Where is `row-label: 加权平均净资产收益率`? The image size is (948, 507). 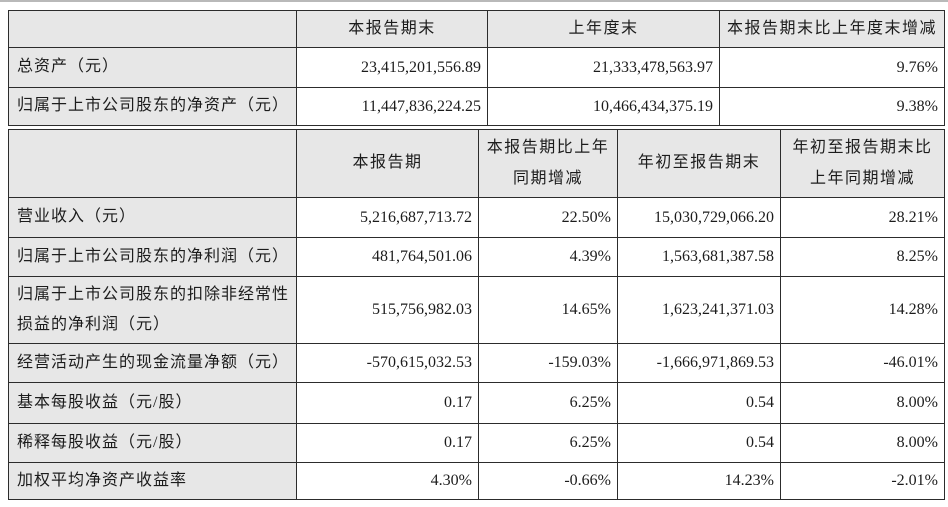 row-label: 加权平均净资产收益率 is located at coordinates (152, 481).